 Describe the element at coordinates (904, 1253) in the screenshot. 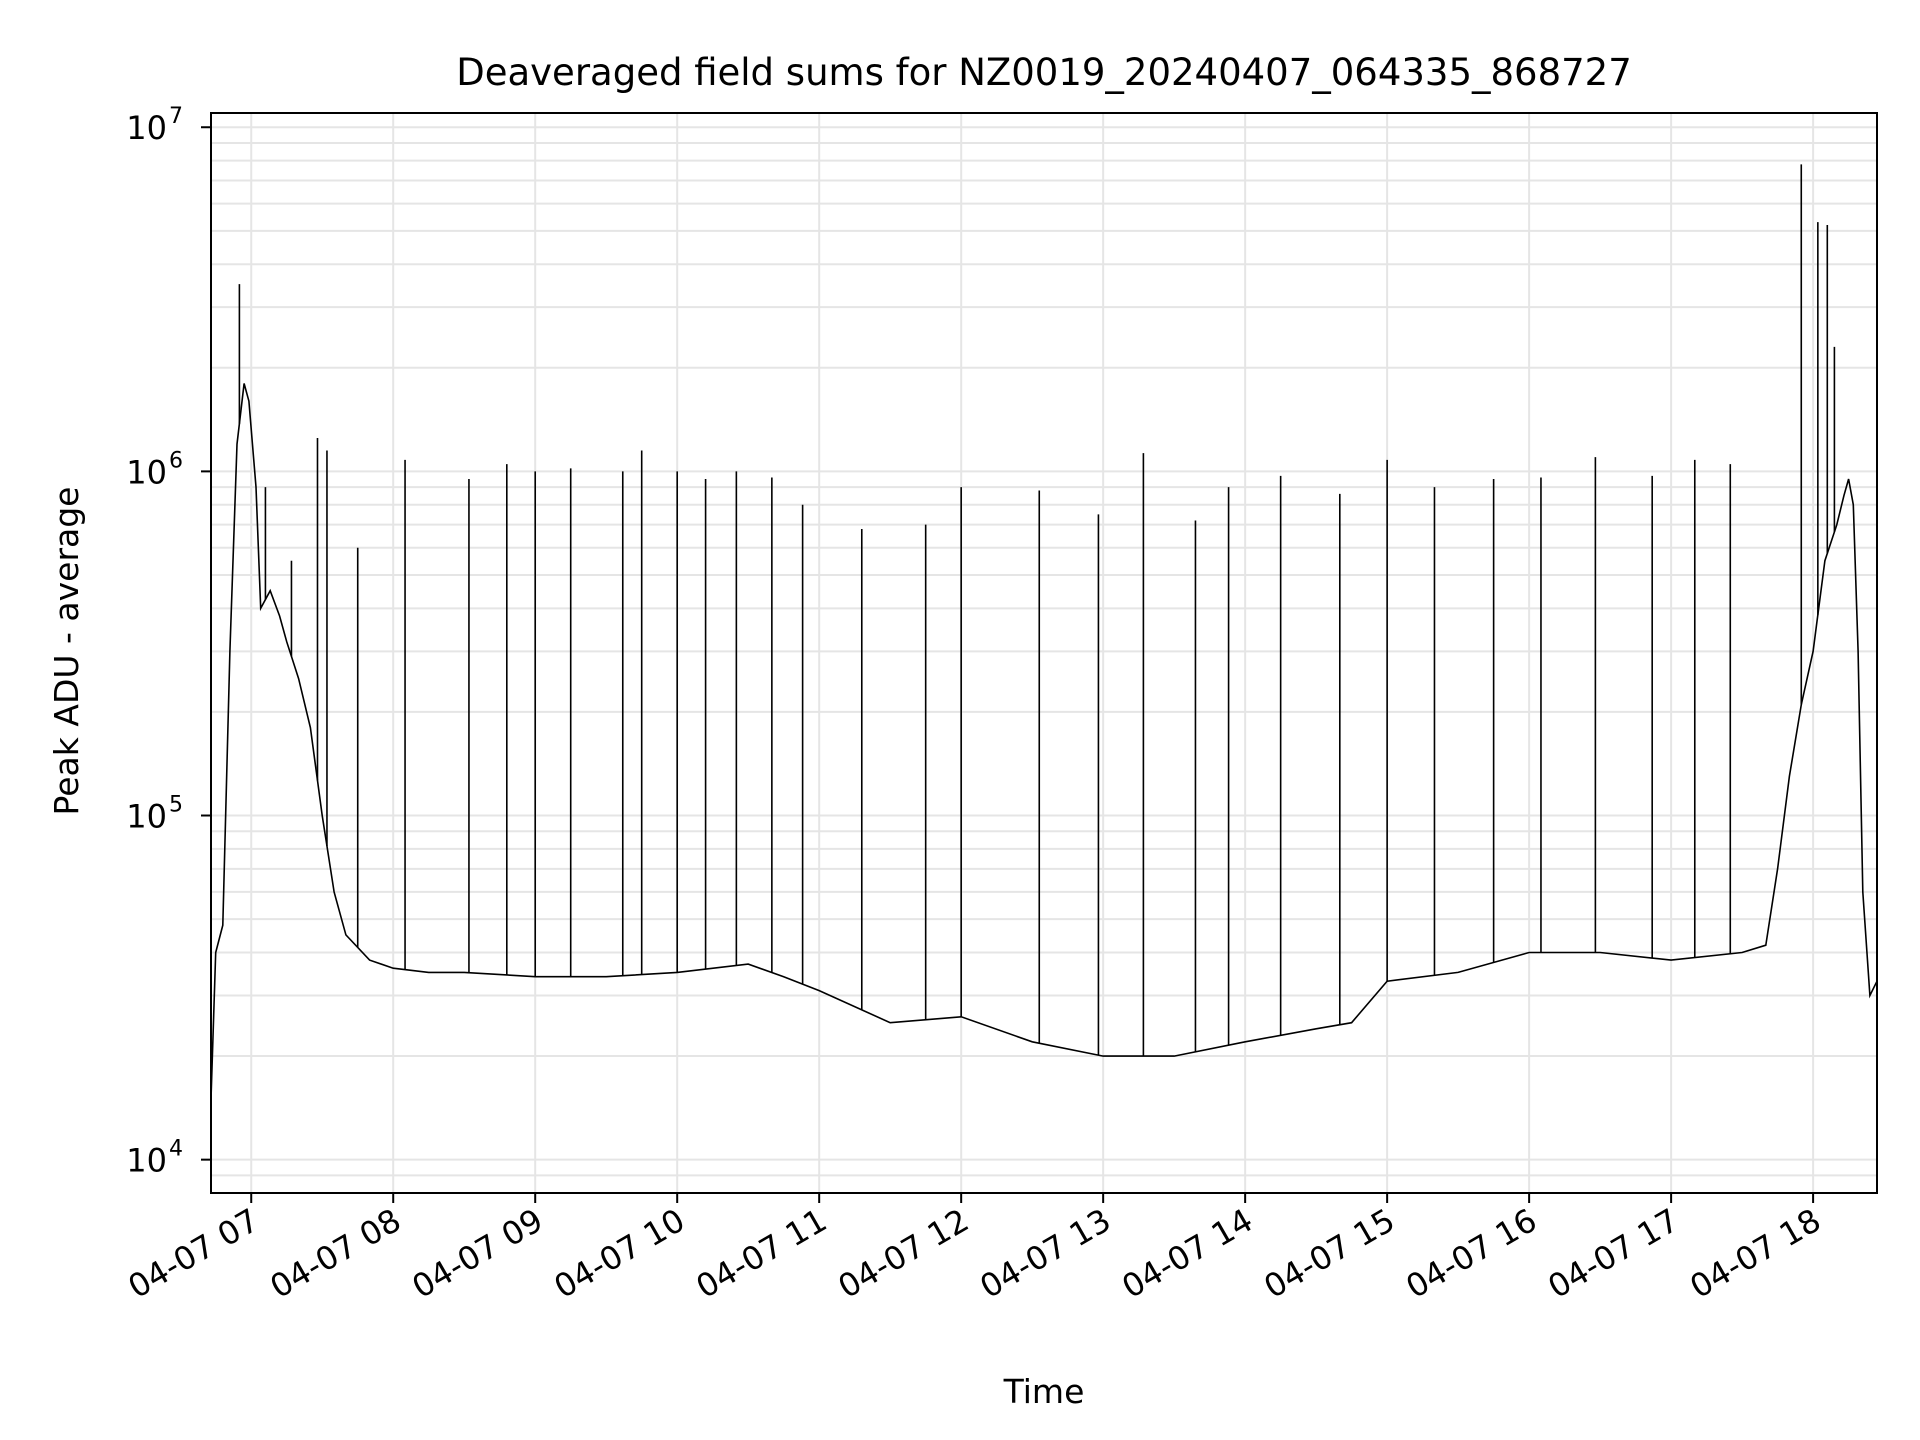

I see `x-tick-label: 04-07 12` at that location.